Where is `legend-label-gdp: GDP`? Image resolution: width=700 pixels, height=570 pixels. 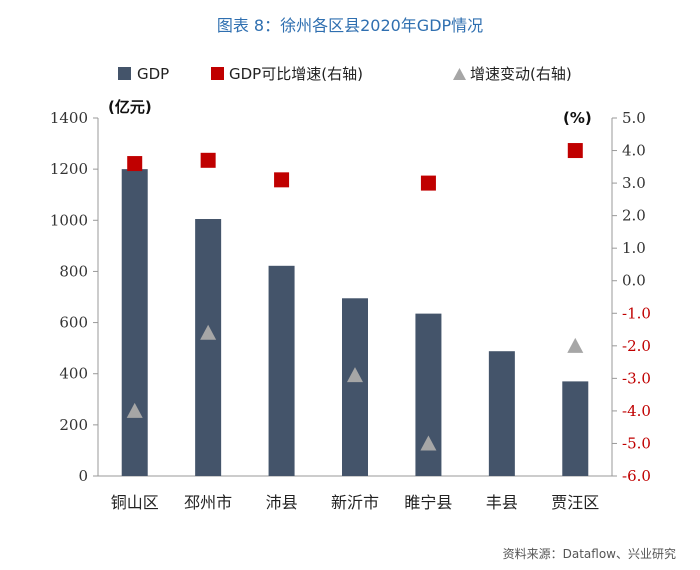
legend-label-gdp: GDP is located at coordinates (153, 74).